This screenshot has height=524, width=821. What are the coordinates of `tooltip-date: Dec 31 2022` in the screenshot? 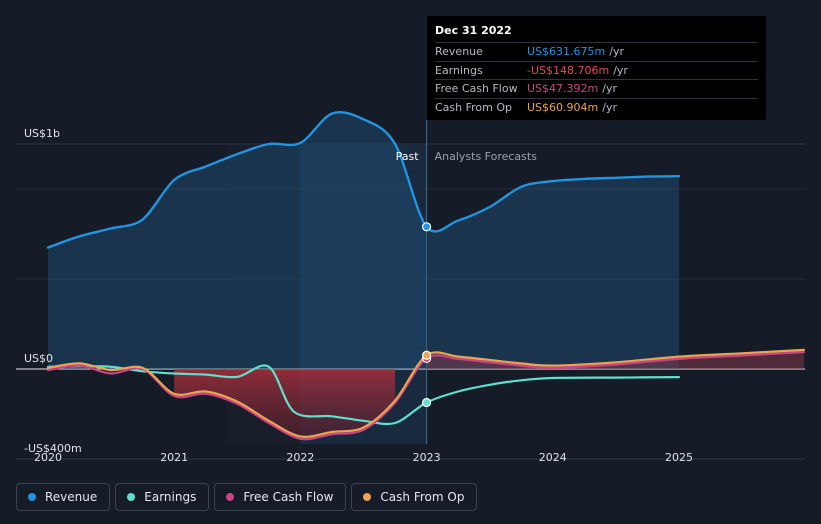 It's located at (473, 30).